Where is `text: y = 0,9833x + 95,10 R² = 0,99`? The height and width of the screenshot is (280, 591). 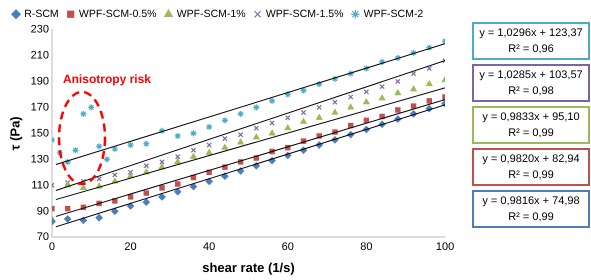
text: y = 0,9833x + 95,10 R² = 0,99 is located at coordinates (531, 125).